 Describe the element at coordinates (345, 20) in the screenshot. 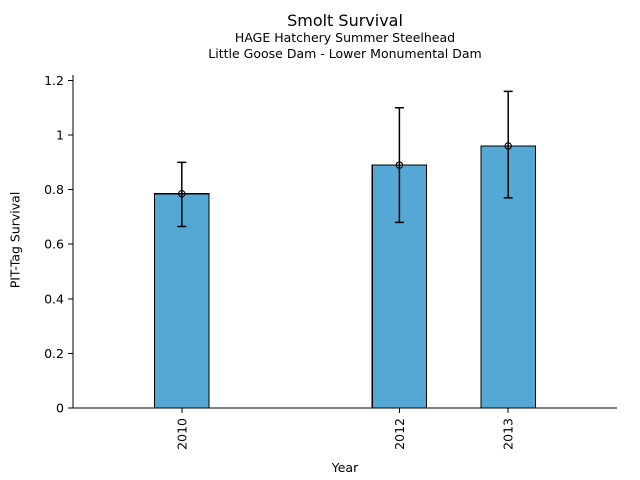

I see `chart-title: Smolt Survival` at that location.